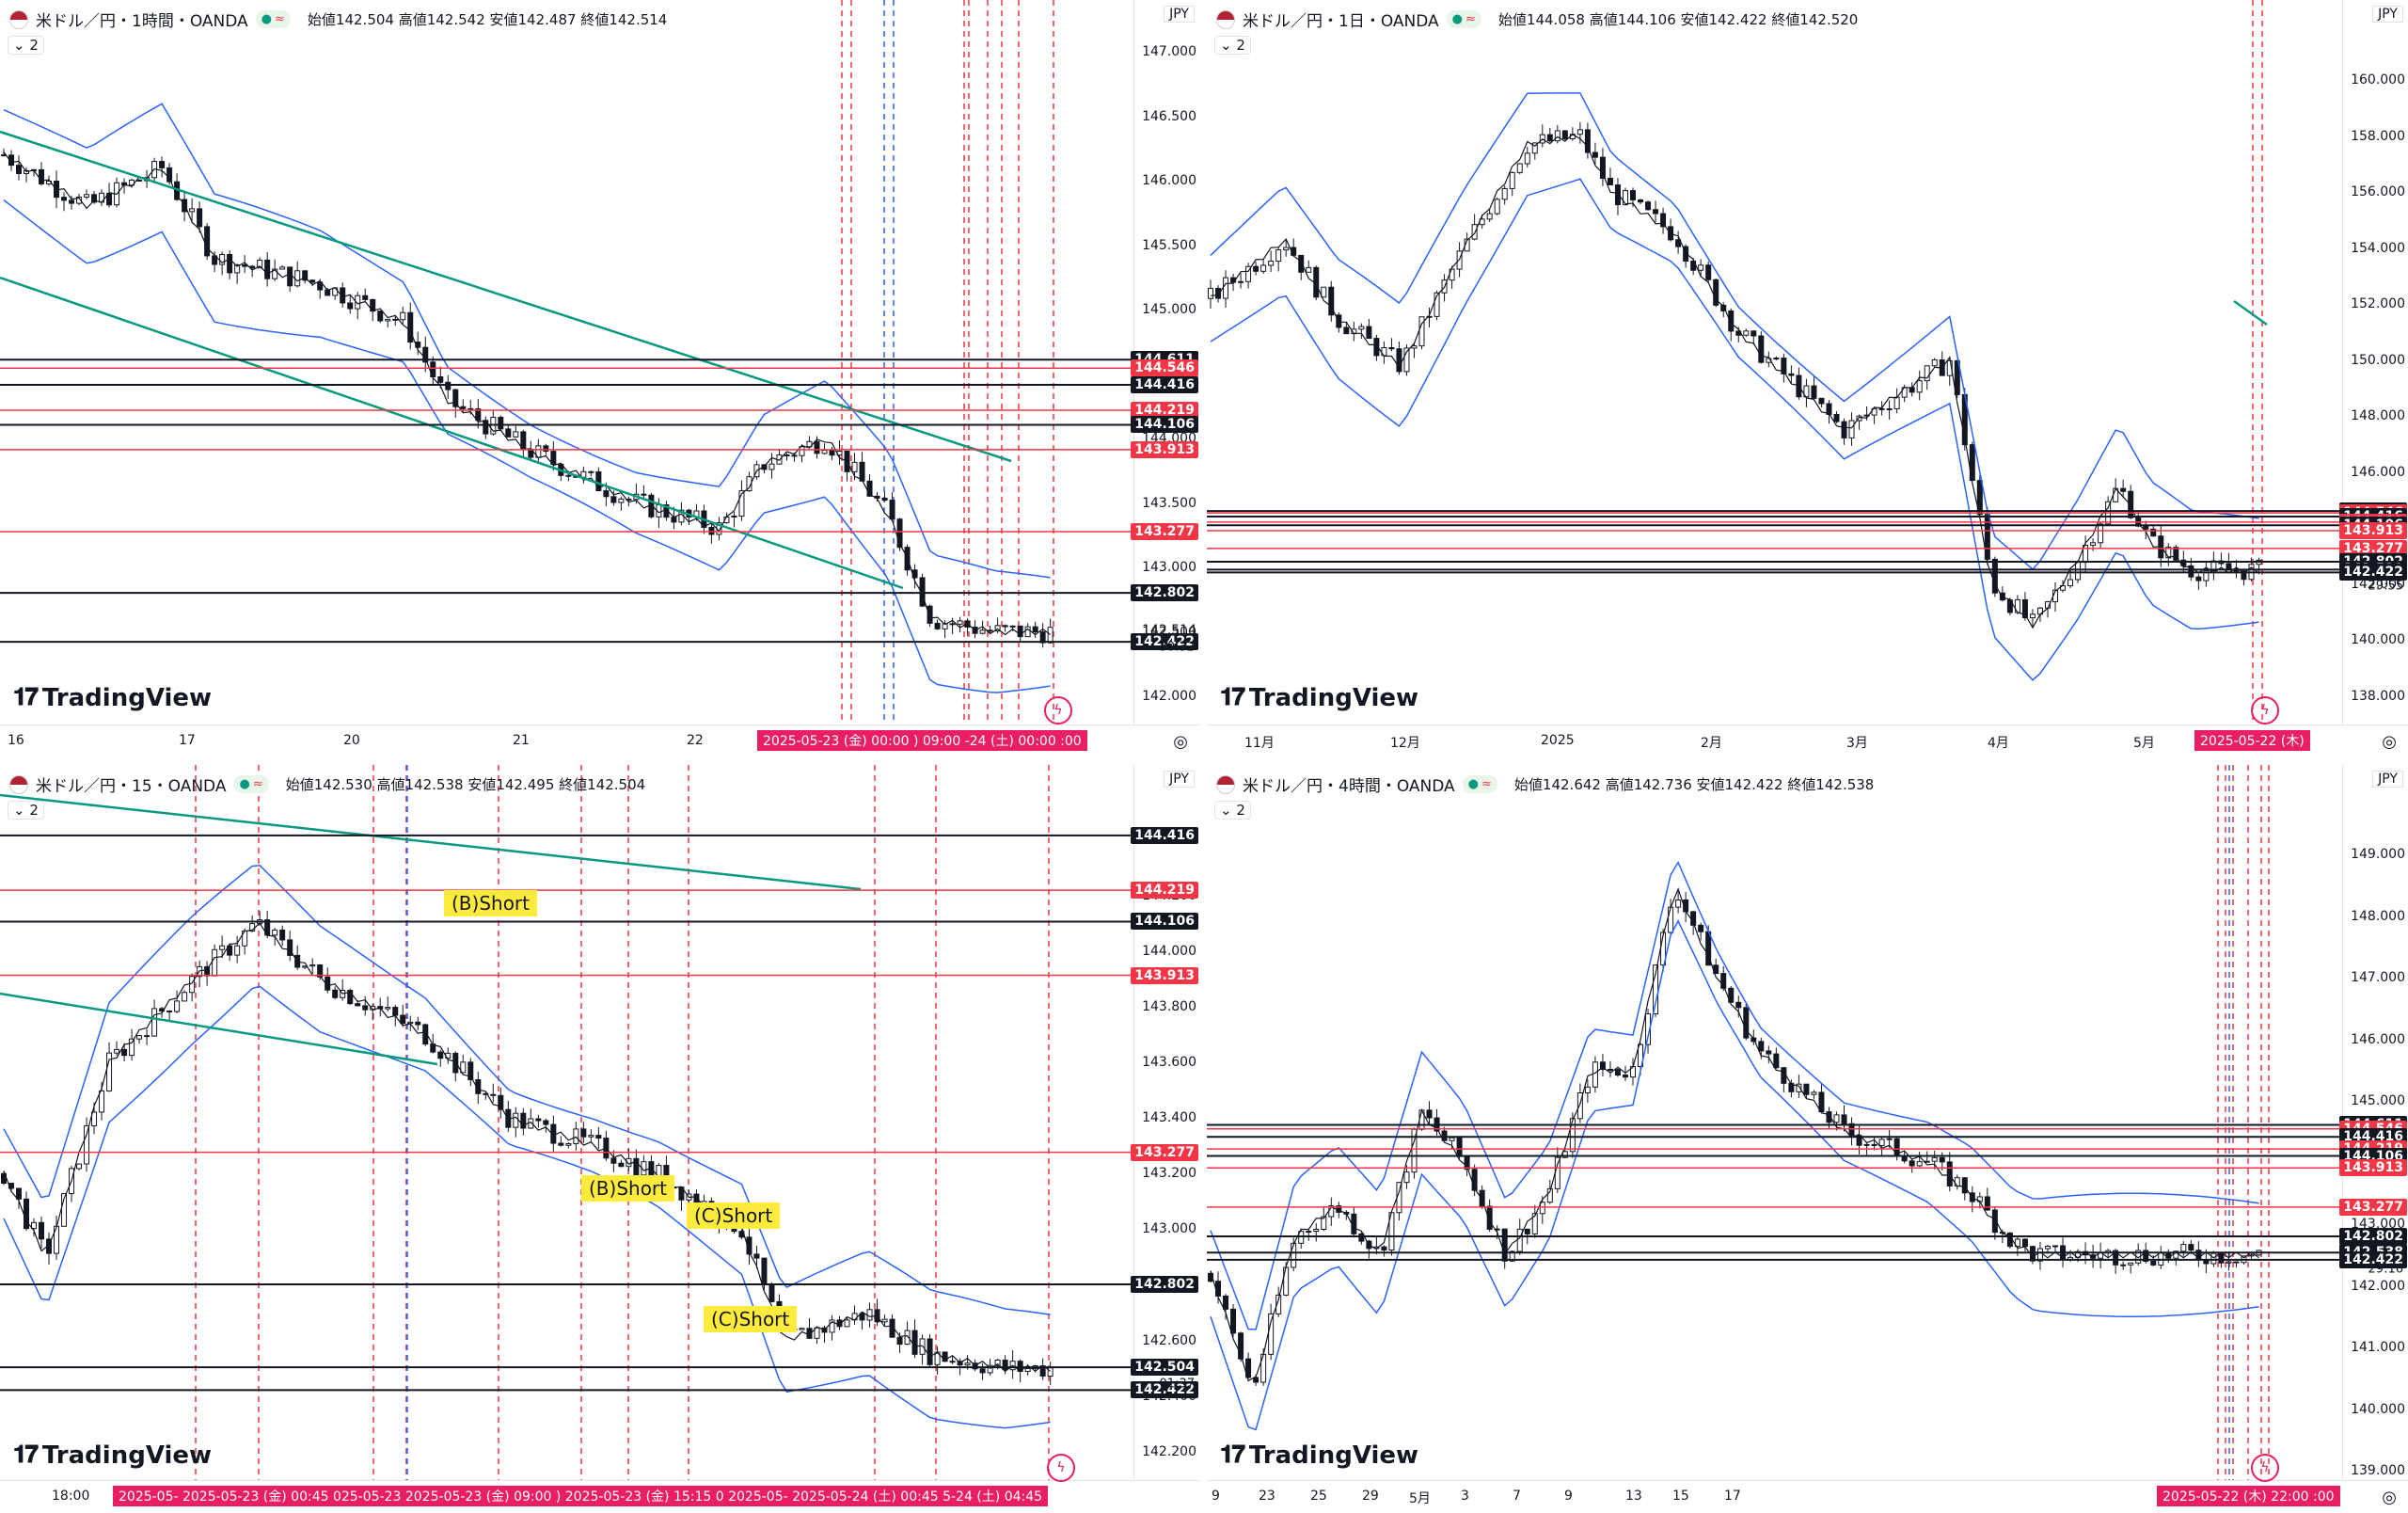 This screenshot has height=1513, width=2408. What do you see at coordinates (751, 1319) in the screenshot?
I see `annotation-c-short: (C)Short` at bounding box center [751, 1319].